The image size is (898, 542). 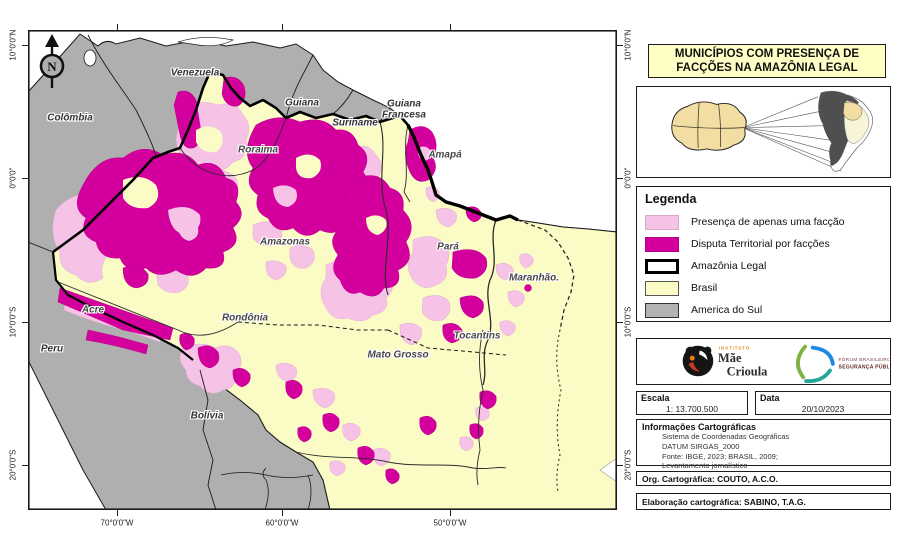 What do you see at coordinates (662, 244) in the screenshot?
I see `swatch-territorial-dispute` at bounding box center [662, 244].